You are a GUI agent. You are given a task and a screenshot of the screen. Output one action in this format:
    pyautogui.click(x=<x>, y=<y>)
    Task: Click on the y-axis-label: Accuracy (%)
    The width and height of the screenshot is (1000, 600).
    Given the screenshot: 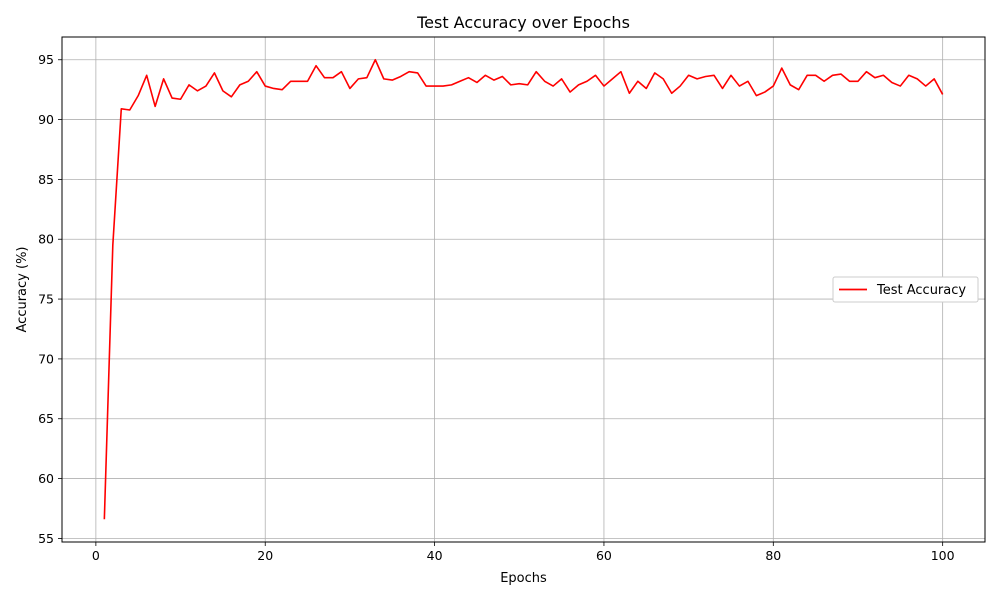 What is the action you would take?
    pyautogui.click(x=22, y=290)
    